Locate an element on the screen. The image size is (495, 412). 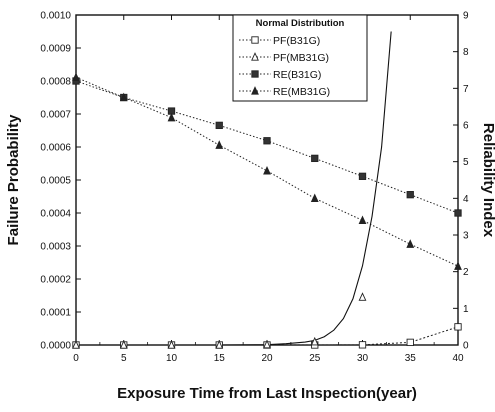
y-left-tick-label: 0.0000 is located at coordinates (55, 346).